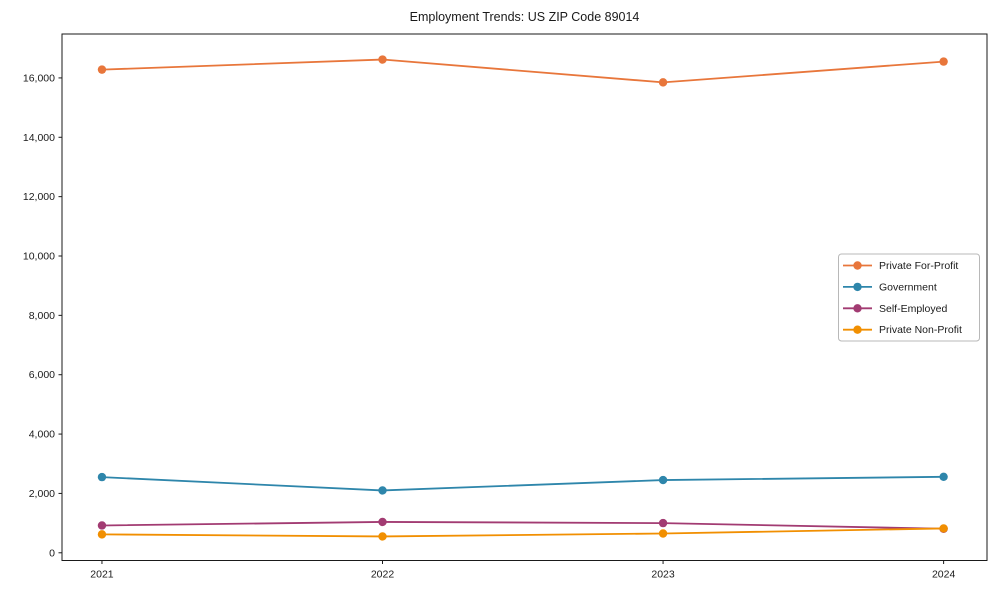  I want to click on y-tick-label: 0, so click(52, 553).